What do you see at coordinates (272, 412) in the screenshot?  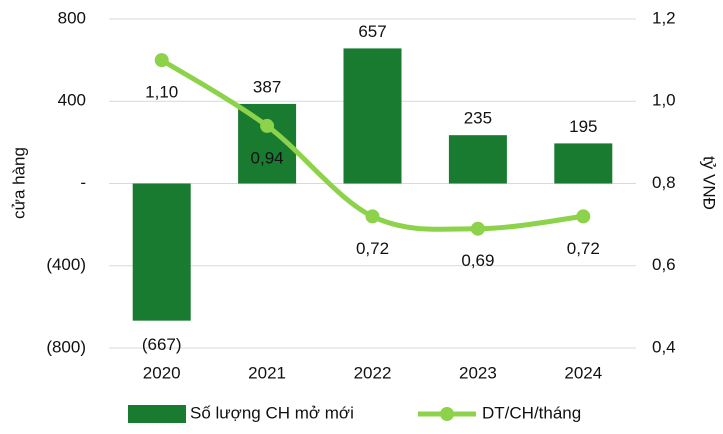 I see `legend-label: Số lượng CH mở mới` at bounding box center [272, 412].